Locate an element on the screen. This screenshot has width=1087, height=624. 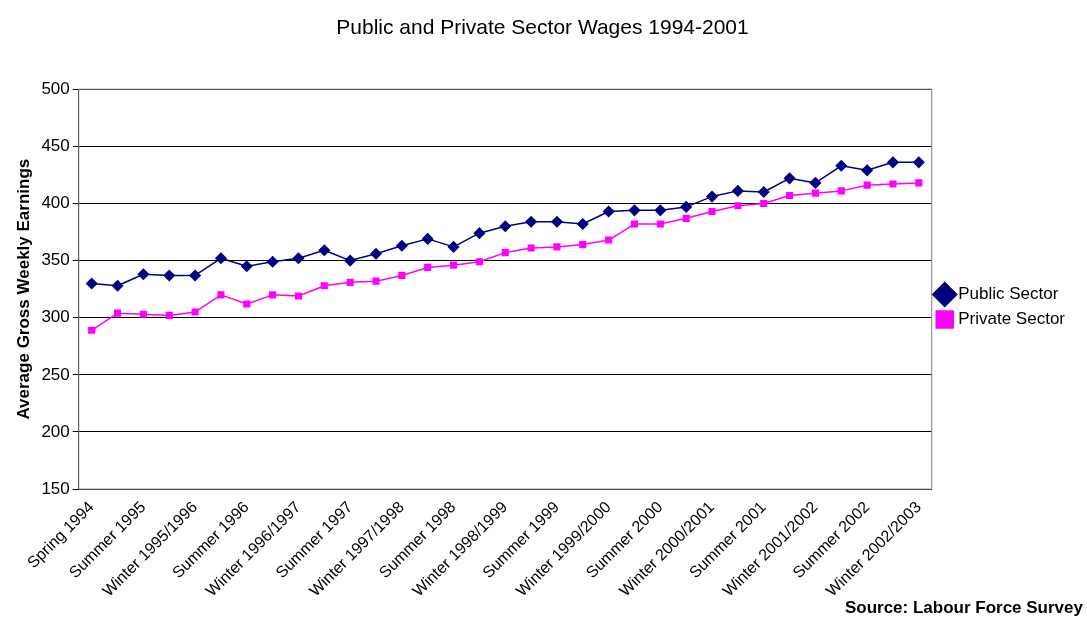
legend-label: Public Sector is located at coordinates (1008, 294).